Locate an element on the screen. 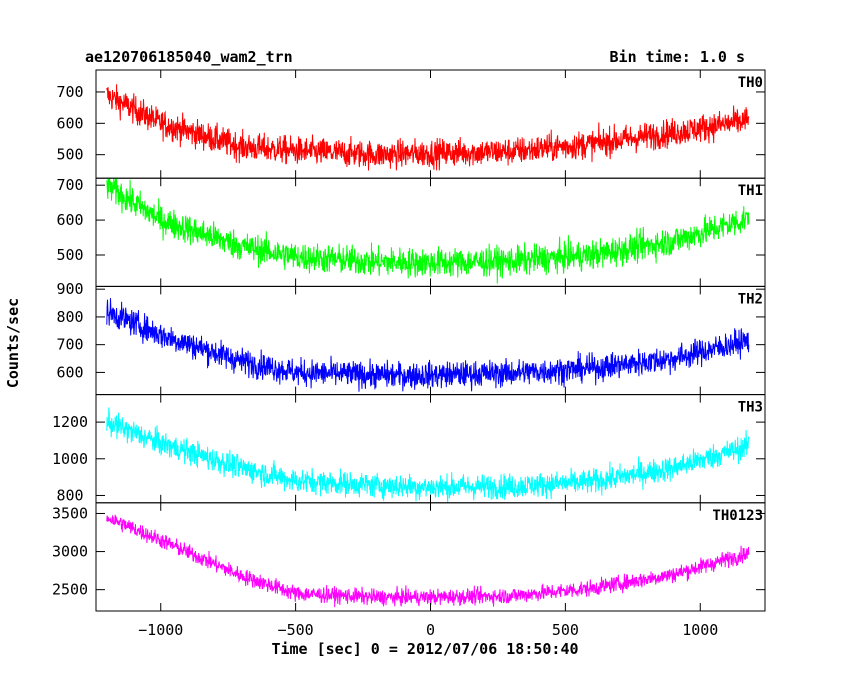 The width and height of the screenshot is (850, 680). x-tick-label: −500 is located at coordinates (296, 630).